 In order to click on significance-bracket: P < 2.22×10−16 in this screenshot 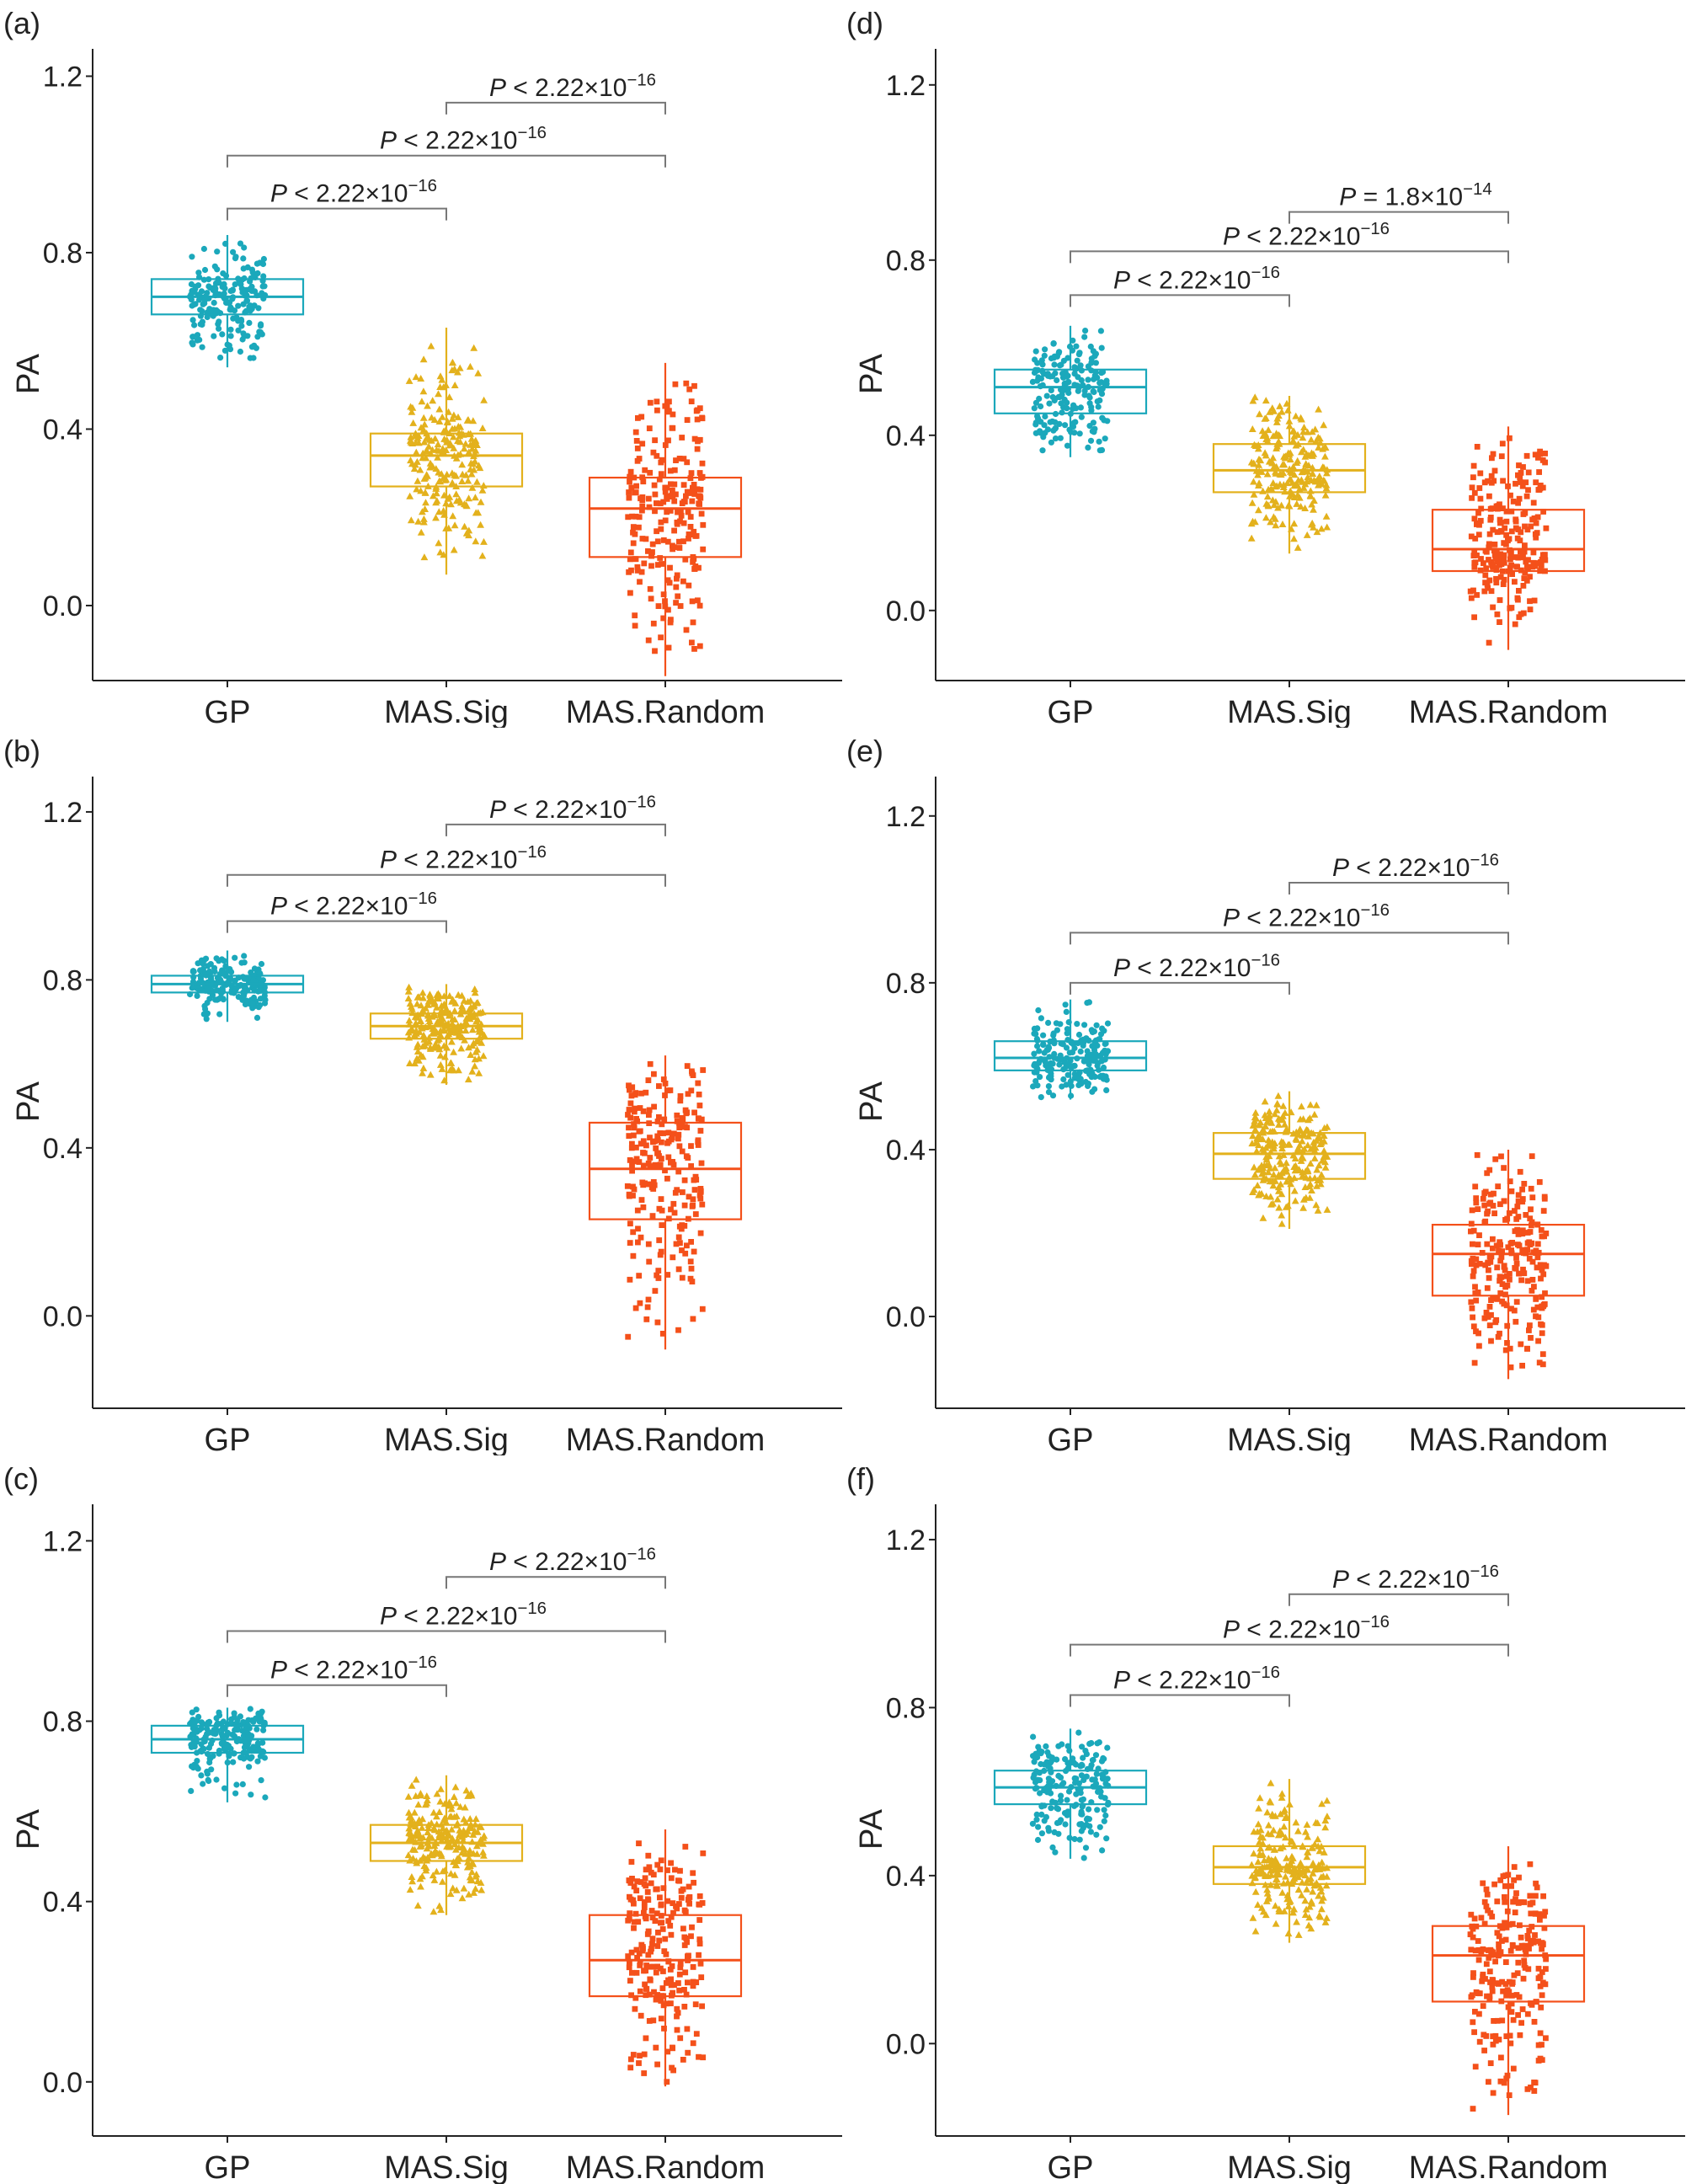, I will do `click(1180, 1685)`.